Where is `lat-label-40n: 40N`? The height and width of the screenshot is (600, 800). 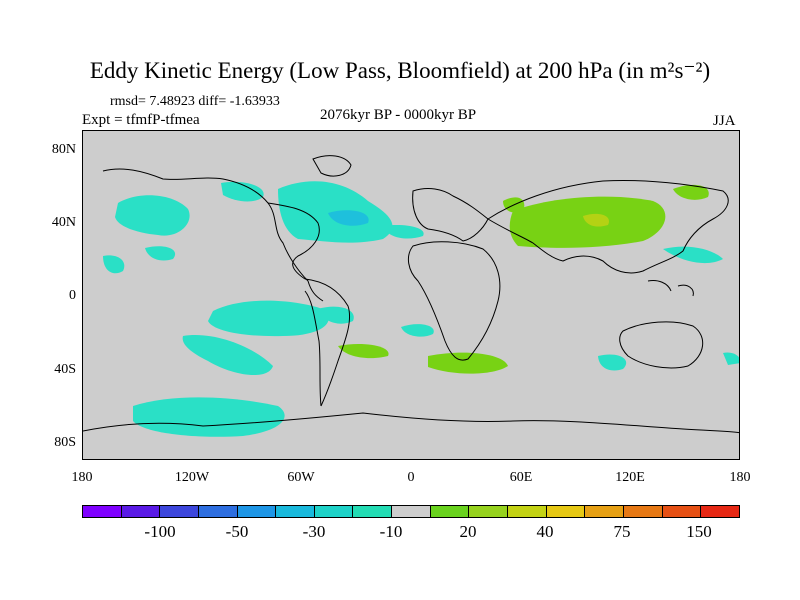 lat-label-40n: 40N is located at coordinates (63, 222).